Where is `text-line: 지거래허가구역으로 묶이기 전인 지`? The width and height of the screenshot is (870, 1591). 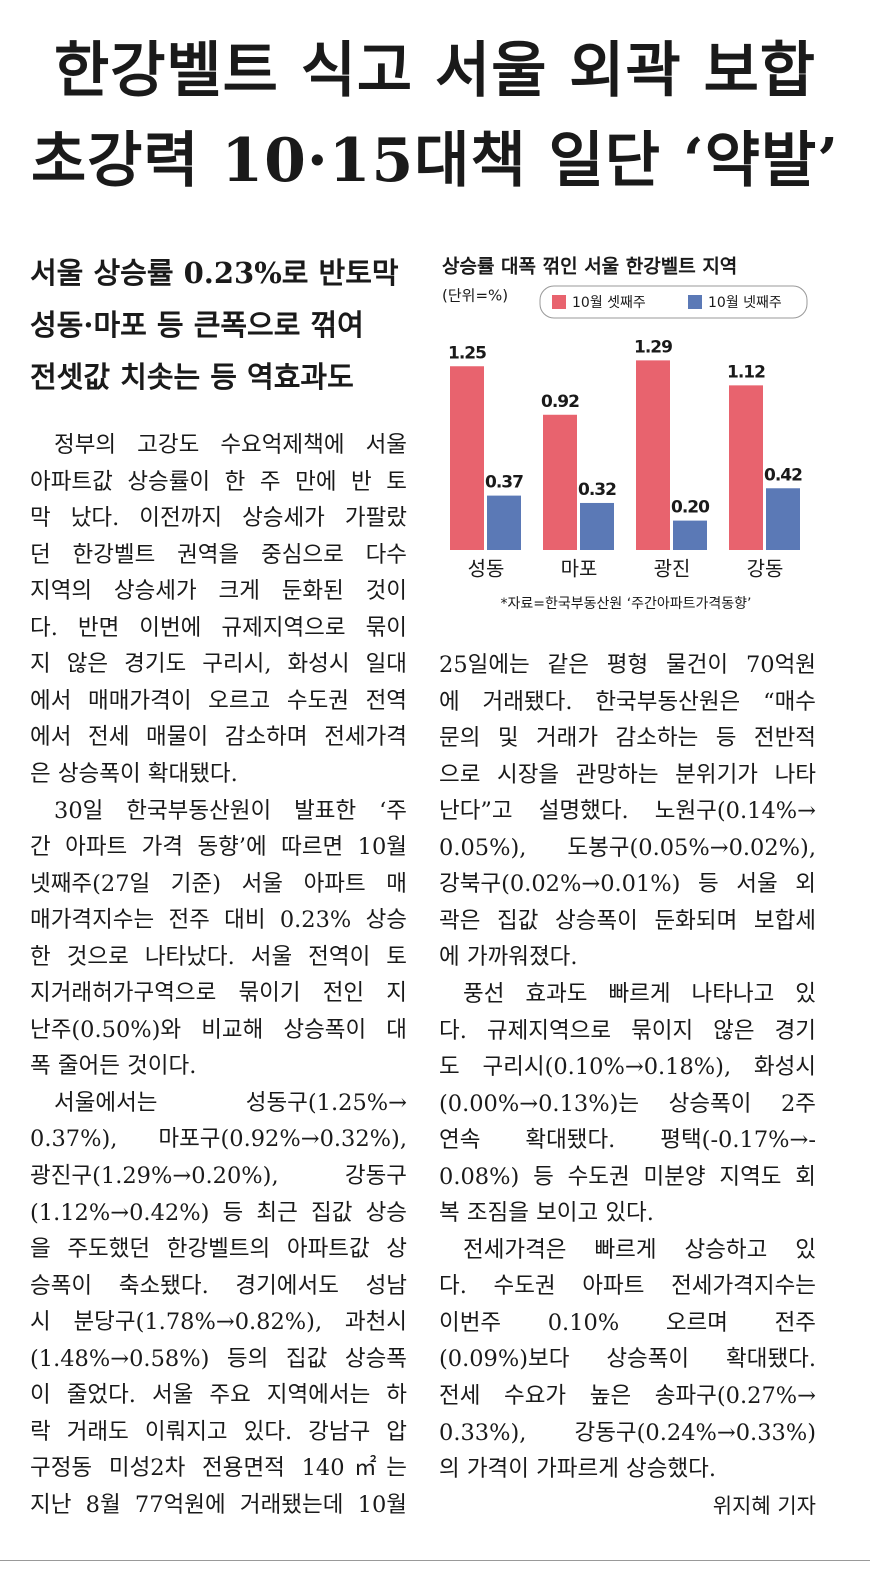 text-line: 지거래허가구역으로 묶이기 전인 지 is located at coordinates (218, 993).